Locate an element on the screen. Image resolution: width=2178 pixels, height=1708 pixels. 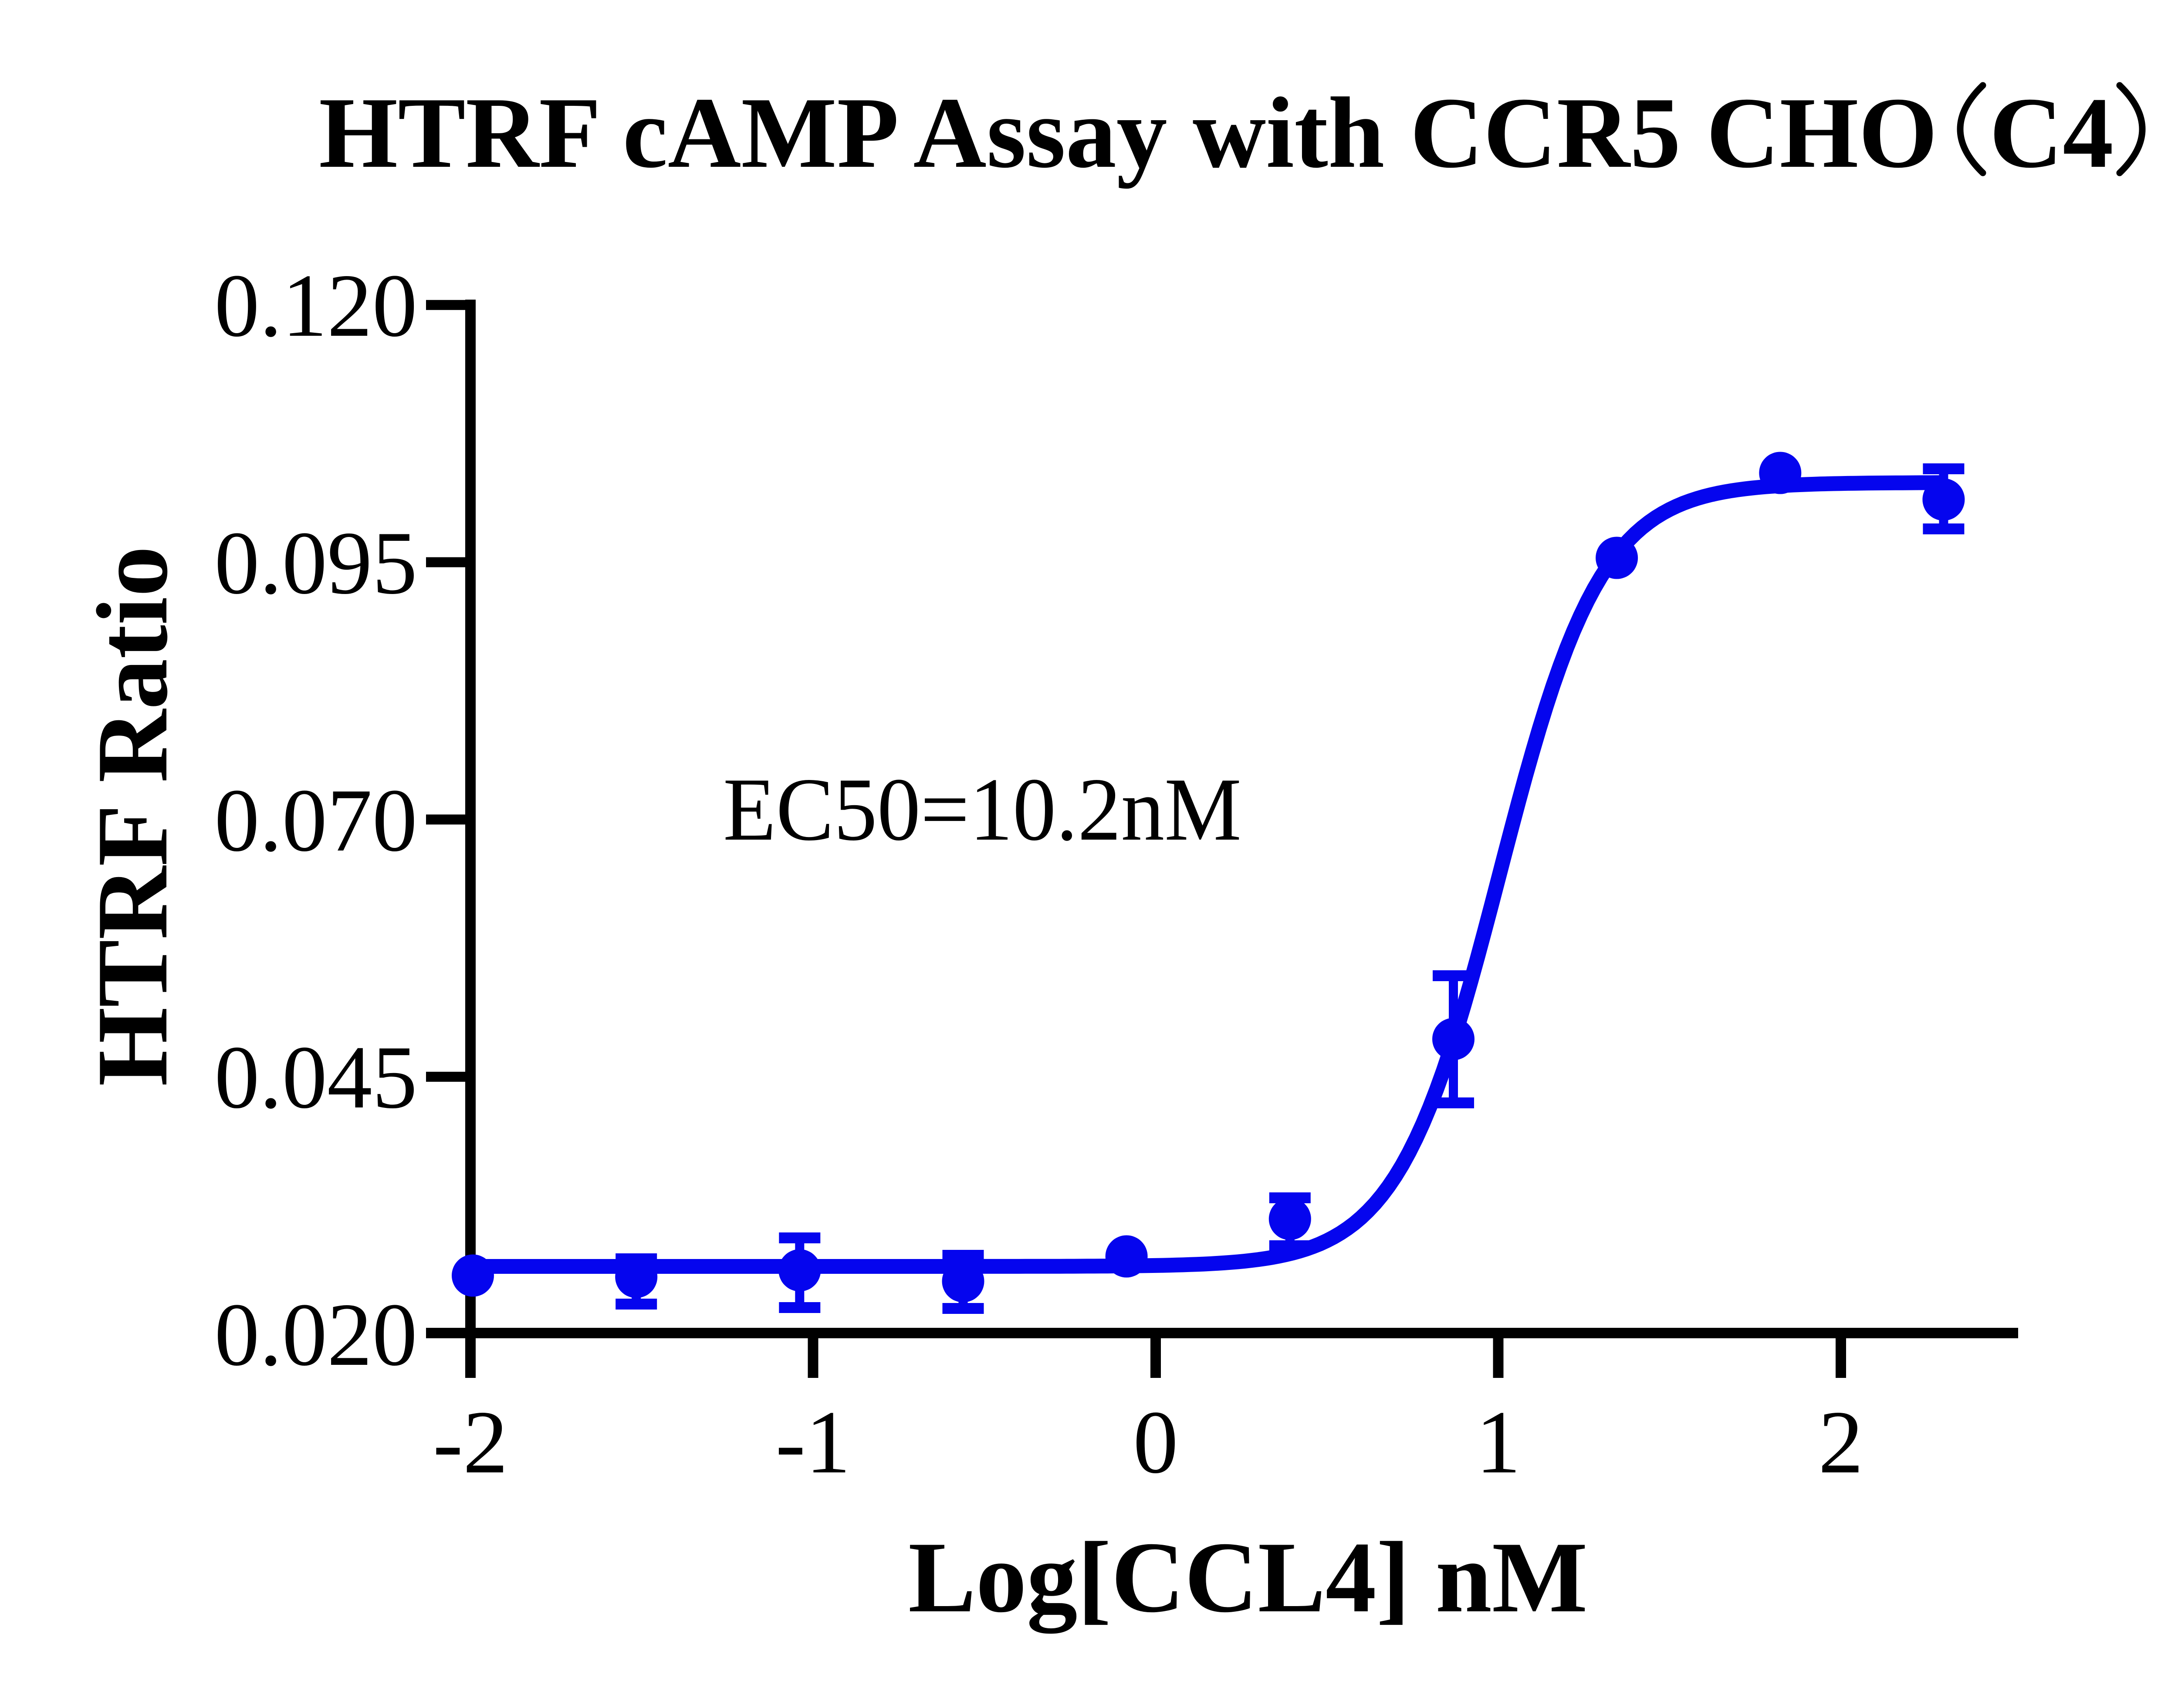
svg-text: 2 is located at coordinates (1840, 1442).